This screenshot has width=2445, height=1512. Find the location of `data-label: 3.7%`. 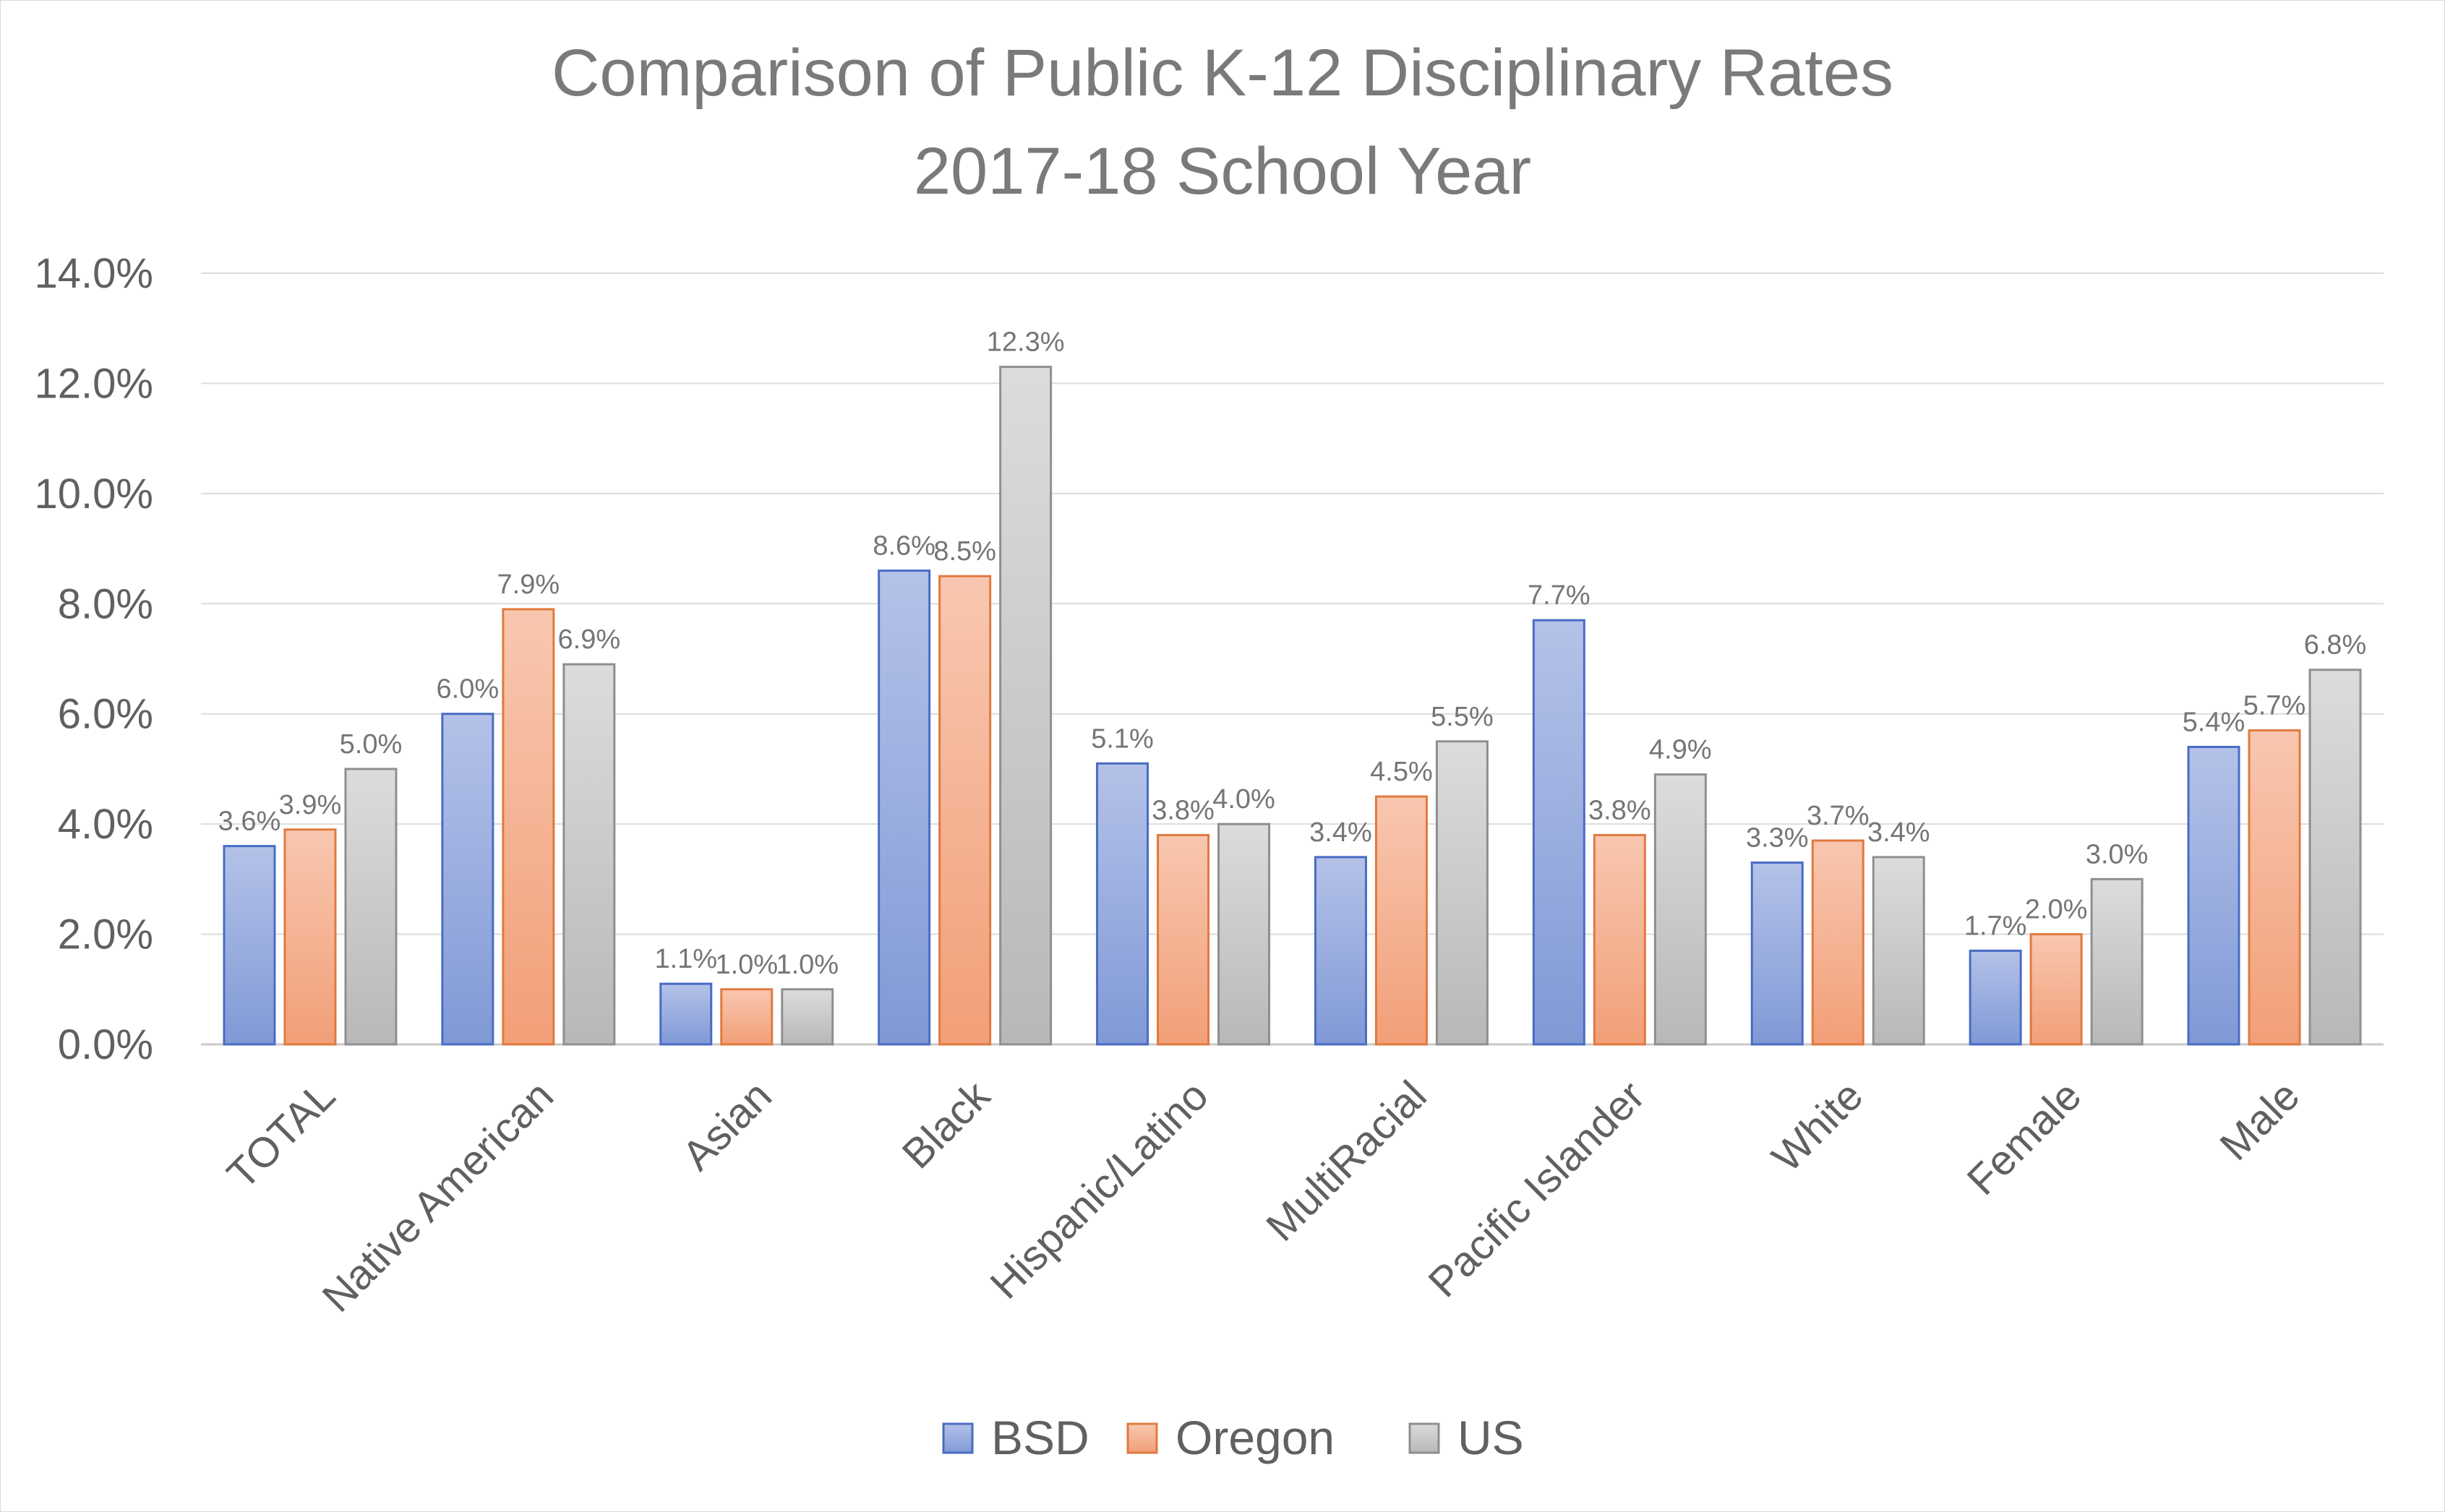

data-label: 3.7% is located at coordinates (1838, 816).